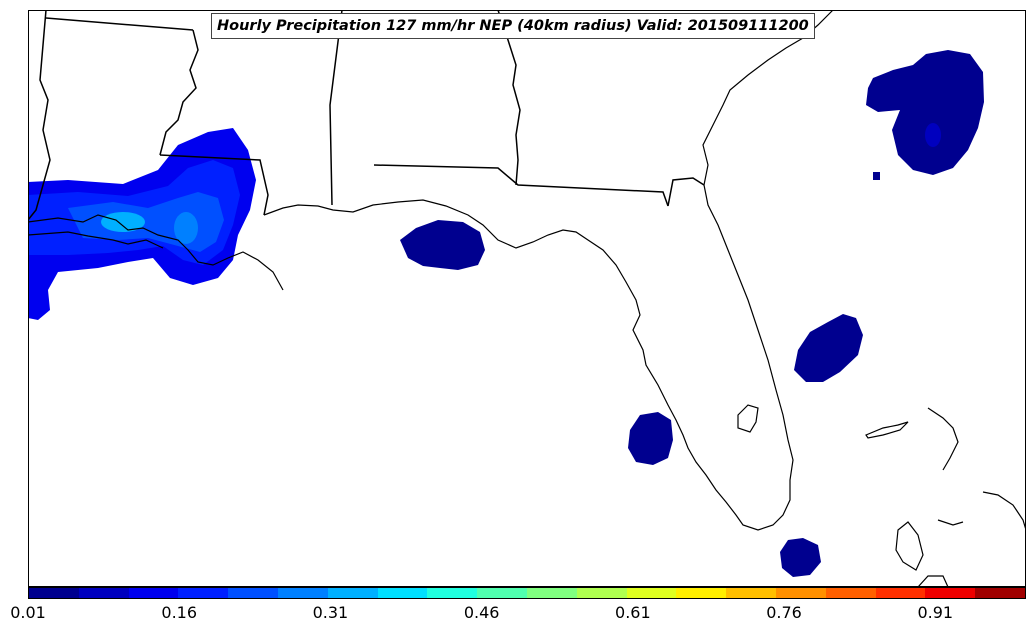 The height and width of the screenshot is (633, 1036). Describe the element at coordinates (933, 581) in the screenshot. I see `cuba-coast` at that location.